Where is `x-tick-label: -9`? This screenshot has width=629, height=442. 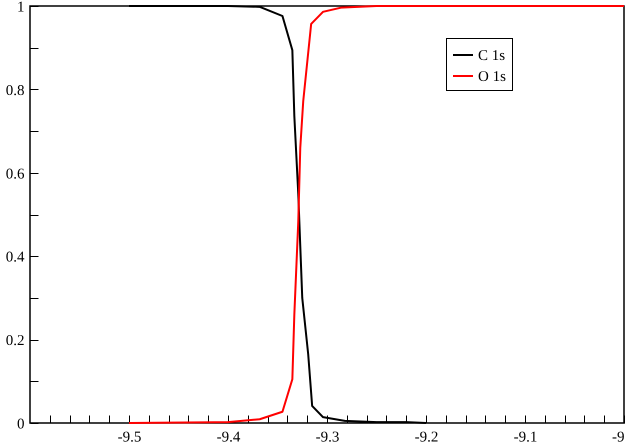 x-tick-label: -9 is located at coordinates (618, 436).